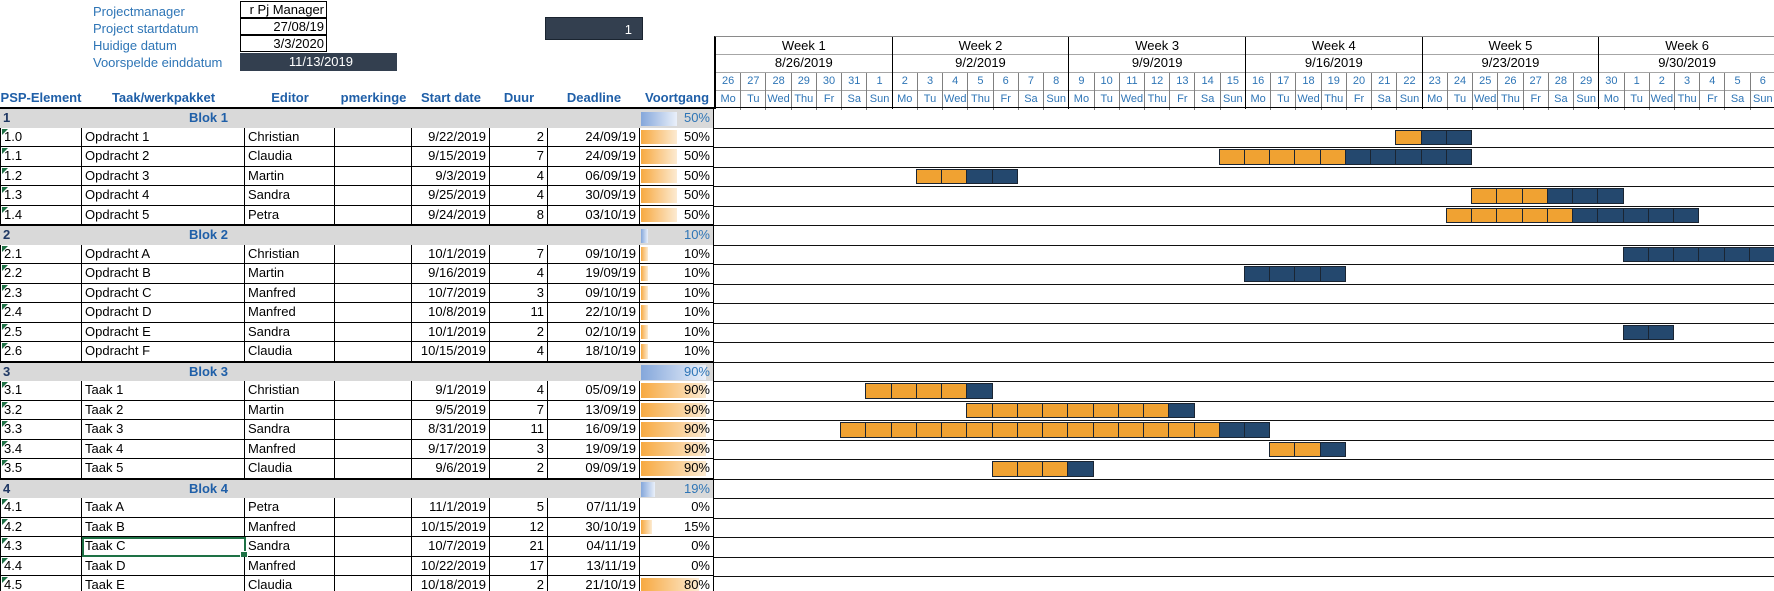 The image size is (1774, 591). I want to click on cell-start_date: 9/25/2019, so click(451, 196).